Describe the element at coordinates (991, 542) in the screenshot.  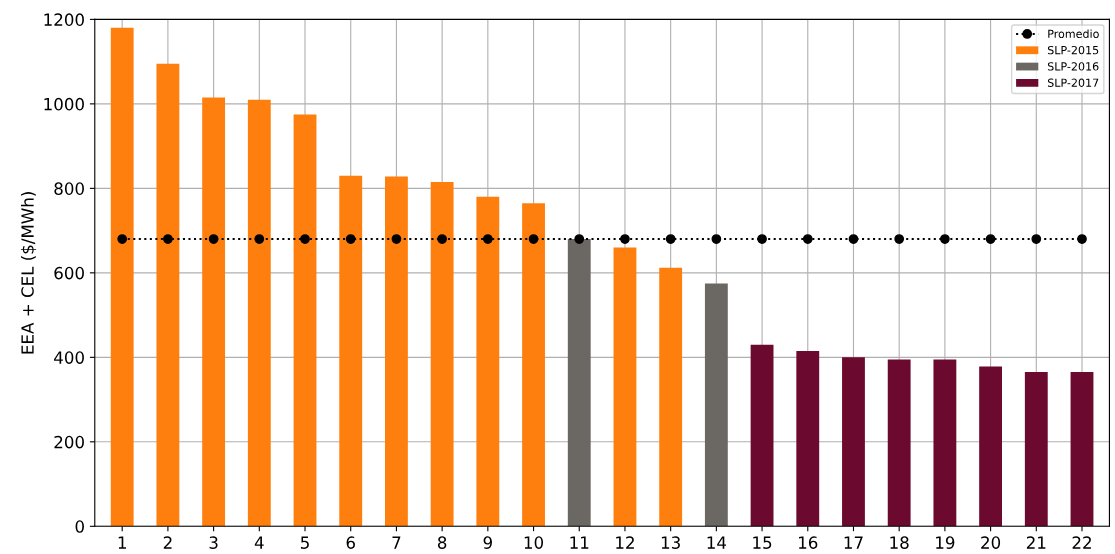
I see `x-tick-label: 20` at that location.